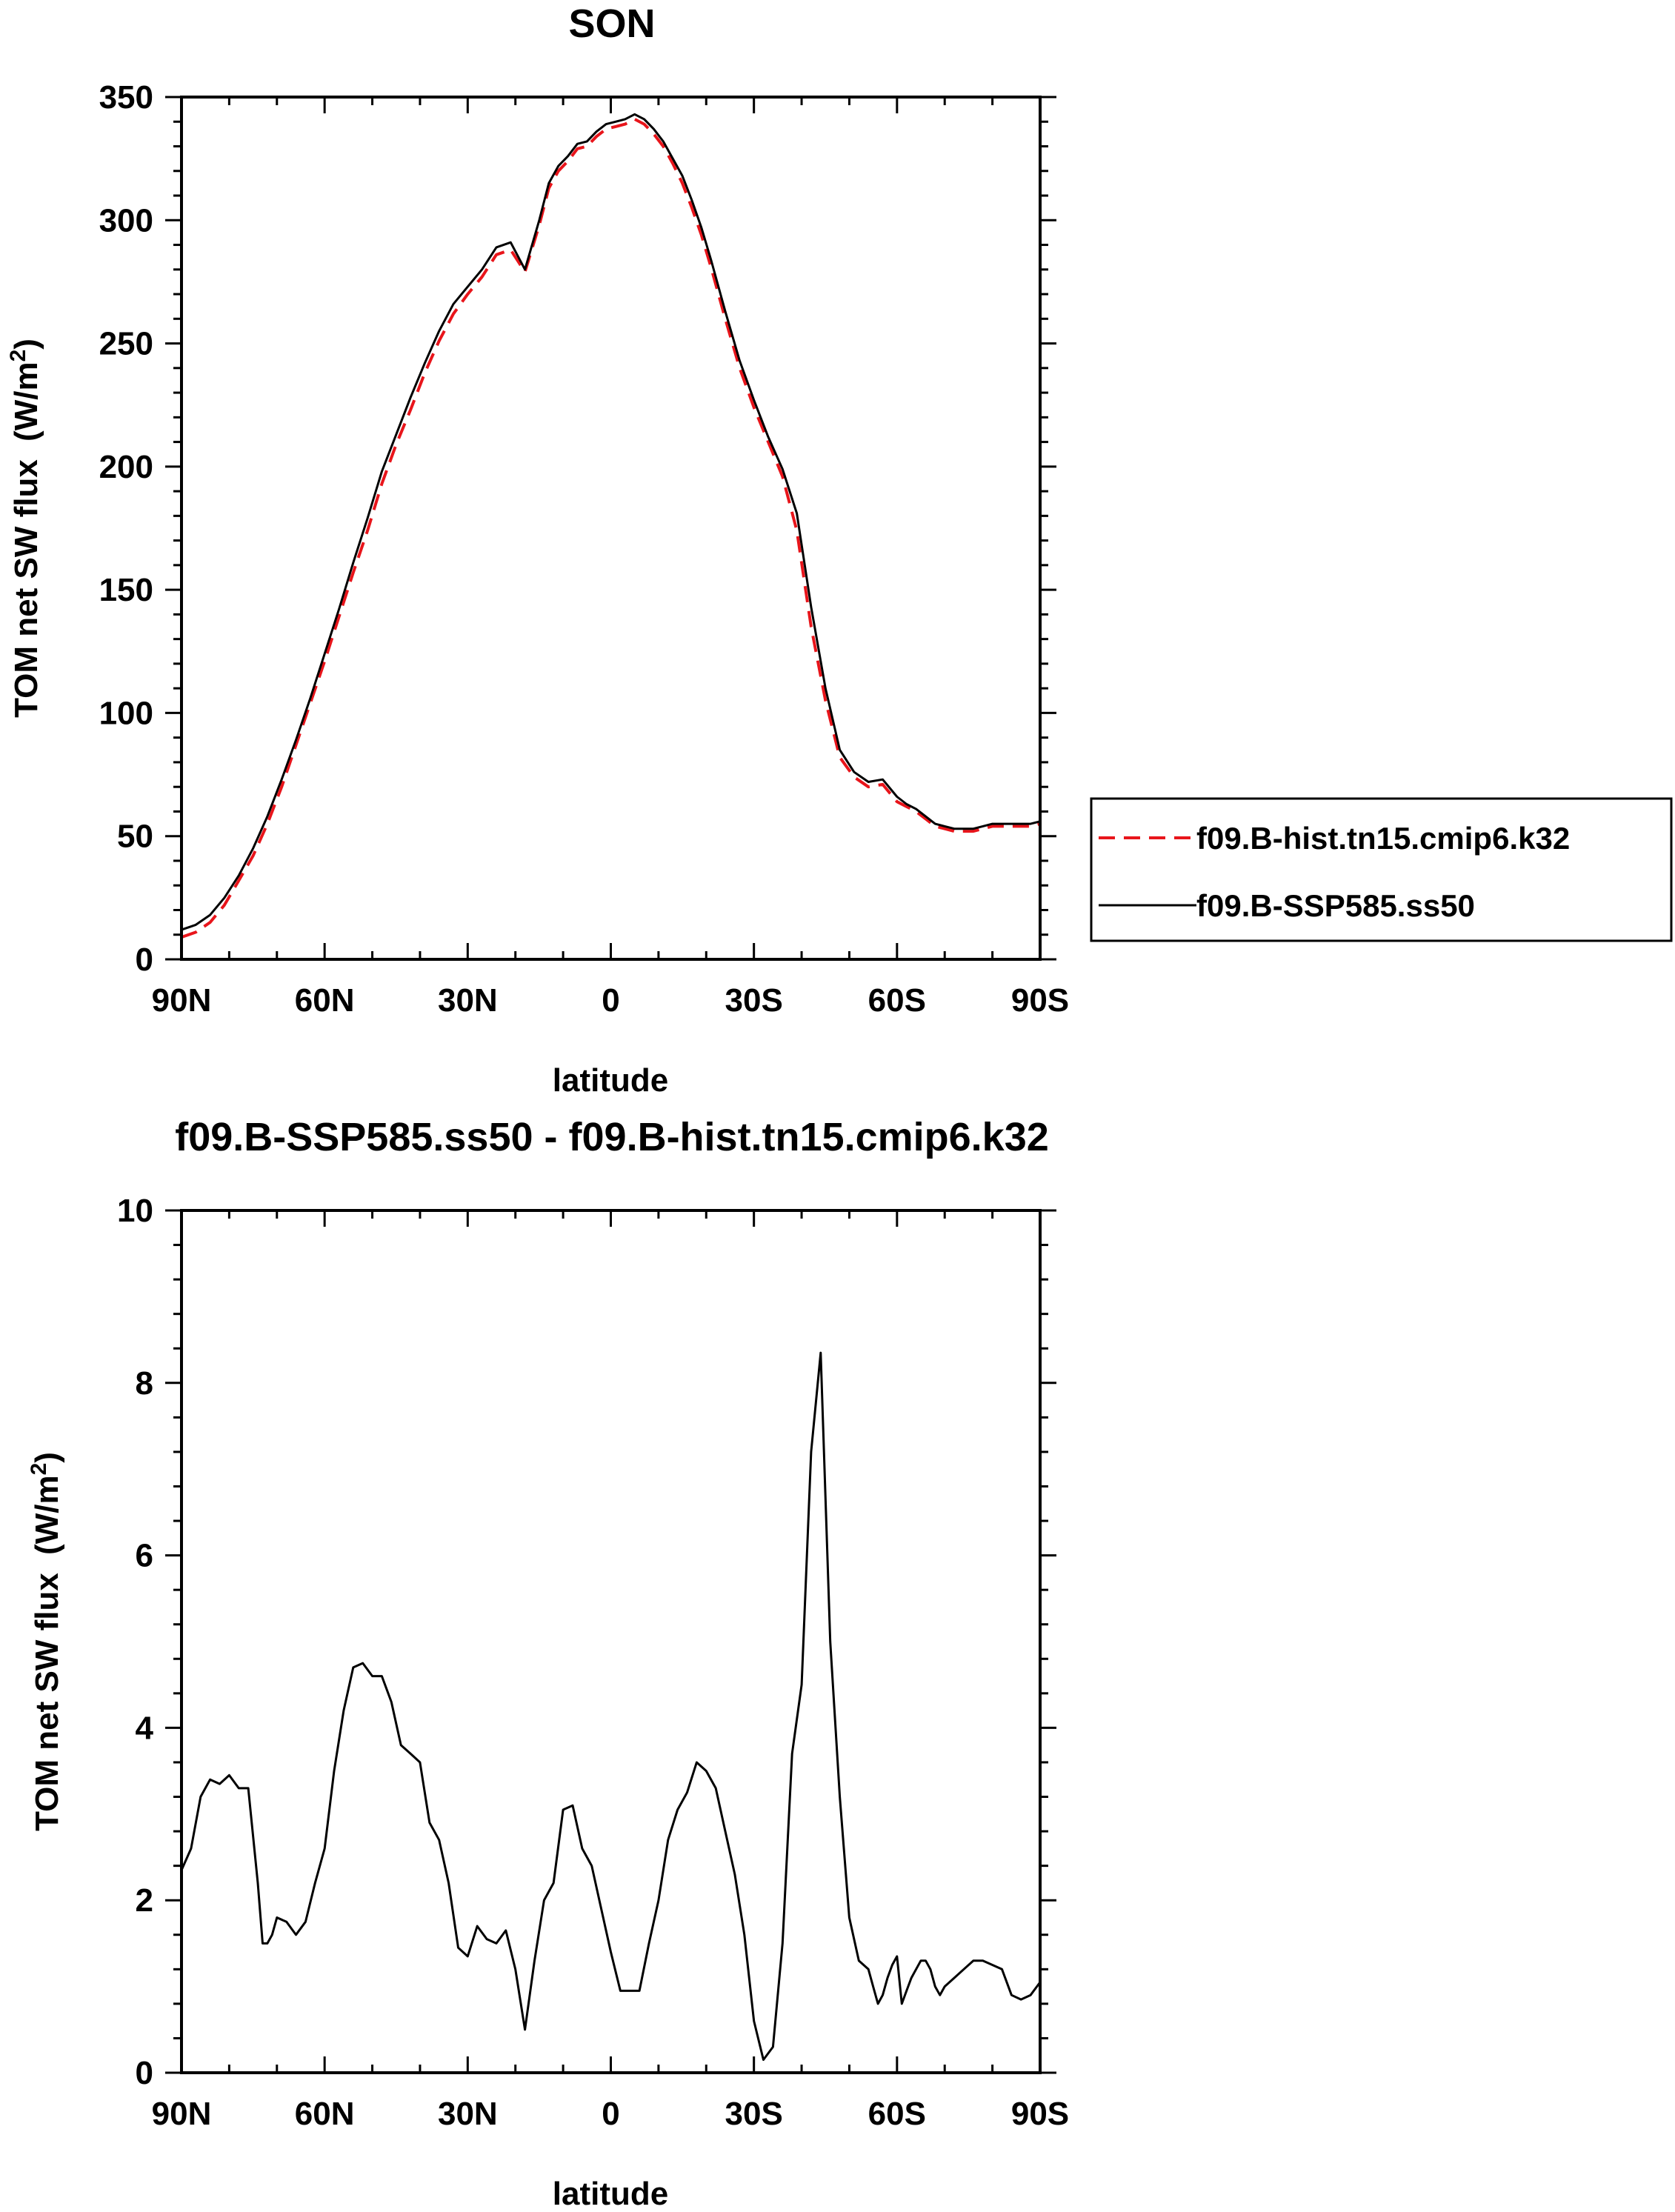 The width and height of the screenshot is (1675, 2212). Describe the element at coordinates (144, 1900) in the screenshot. I see `y-tick-label: 2` at that location.